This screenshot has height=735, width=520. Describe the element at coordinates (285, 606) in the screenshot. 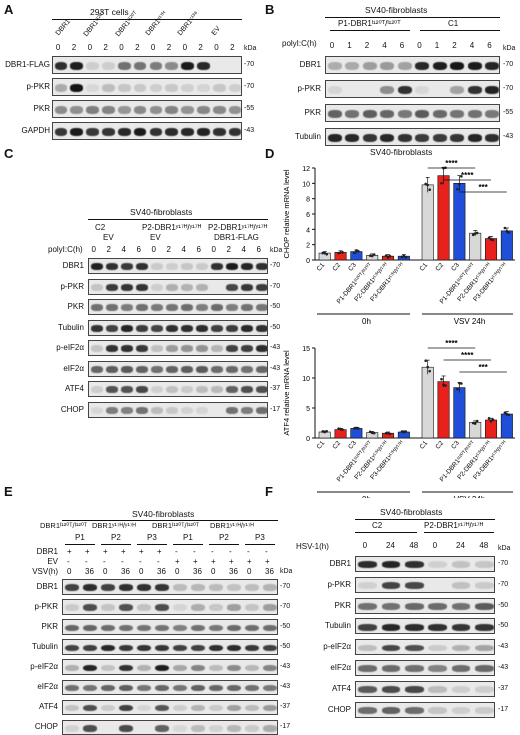

I see `E-kda-1: -70` at that location.